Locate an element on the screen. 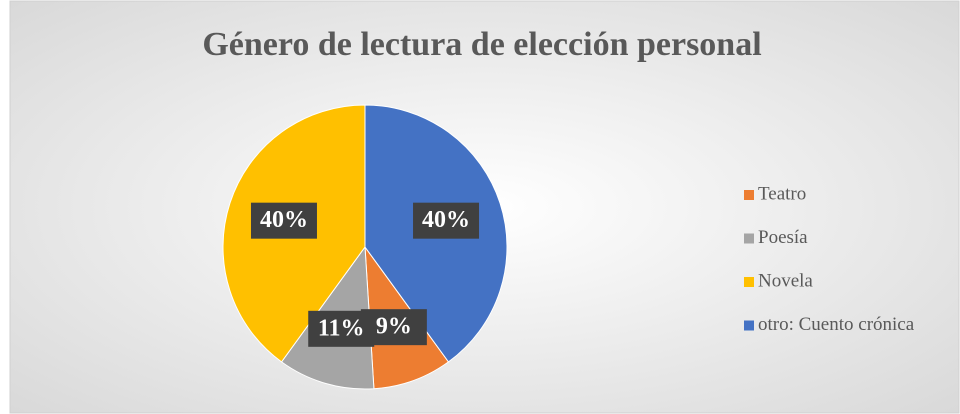  legend-label: Poesía is located at coordinates (783, 237).